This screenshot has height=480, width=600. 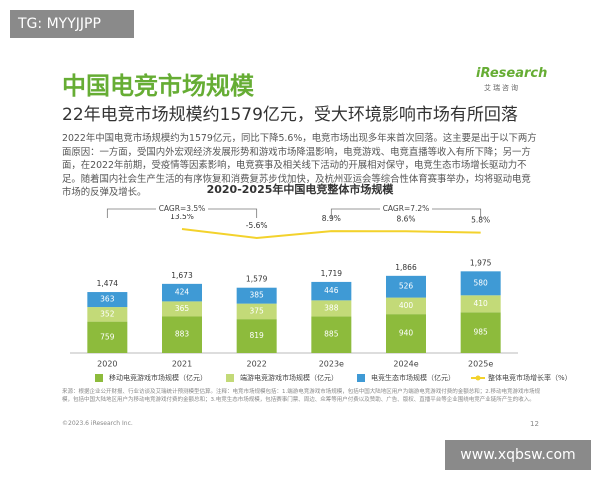 I want to click on page-number: 12, so click(x=534, y=424).